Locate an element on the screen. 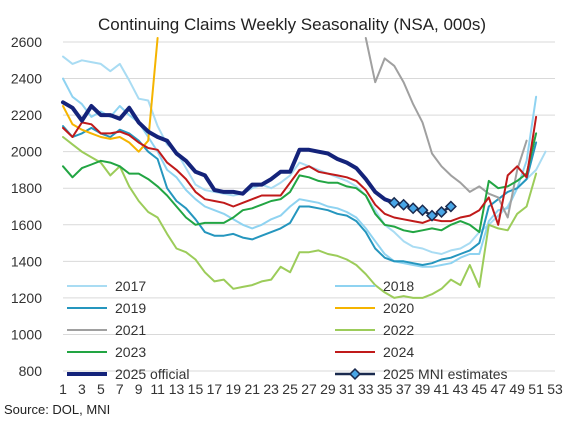 Image resolution: width=576 pixels, height=422 pixels. x-tick-label: 41 is located at coordinates (442, 389).